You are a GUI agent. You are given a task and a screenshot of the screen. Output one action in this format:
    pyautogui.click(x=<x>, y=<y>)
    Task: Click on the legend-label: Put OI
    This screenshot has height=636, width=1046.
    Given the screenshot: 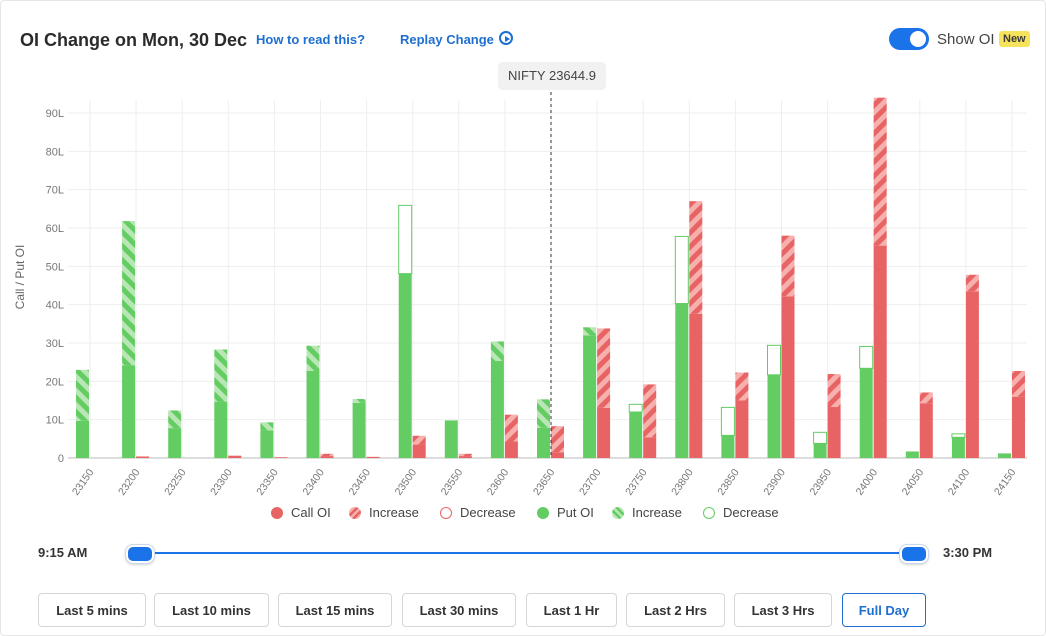 What is the action you would take?
    pyautogui.click(x=575, y=512)
    